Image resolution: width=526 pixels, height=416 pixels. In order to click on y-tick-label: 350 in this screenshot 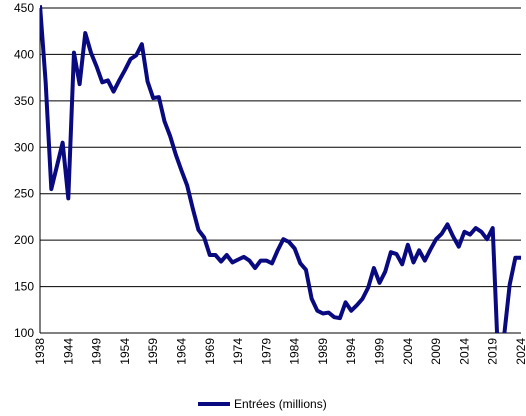, I will do `click(24, 101)`.